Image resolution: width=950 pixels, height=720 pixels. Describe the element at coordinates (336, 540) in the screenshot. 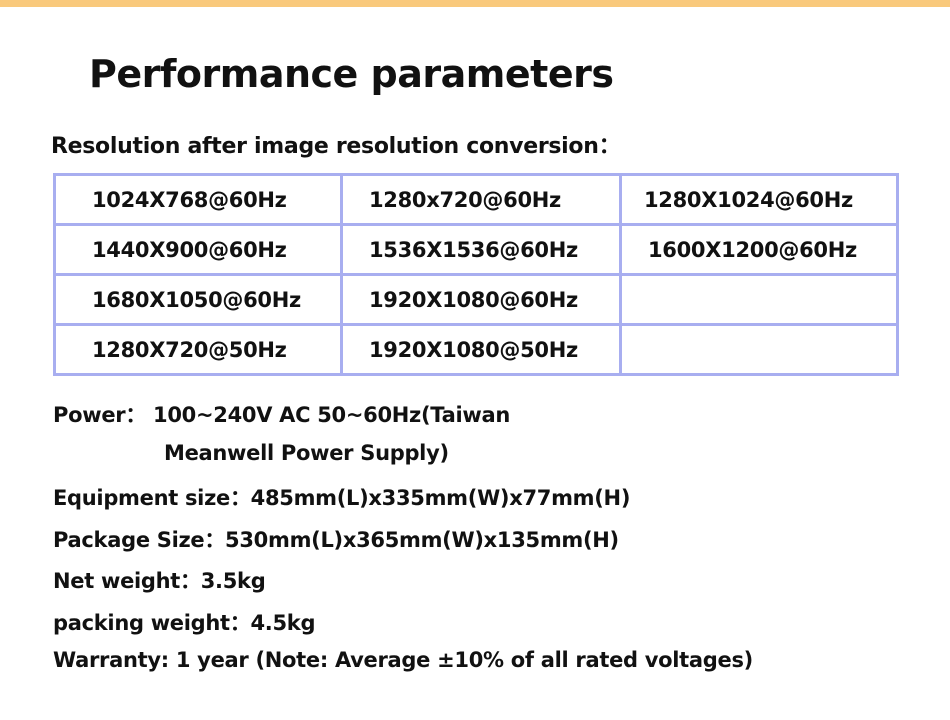

I see `package-size-spec: Package Size：530mm(L)x365mm(W)x135mm(H)` at that location.